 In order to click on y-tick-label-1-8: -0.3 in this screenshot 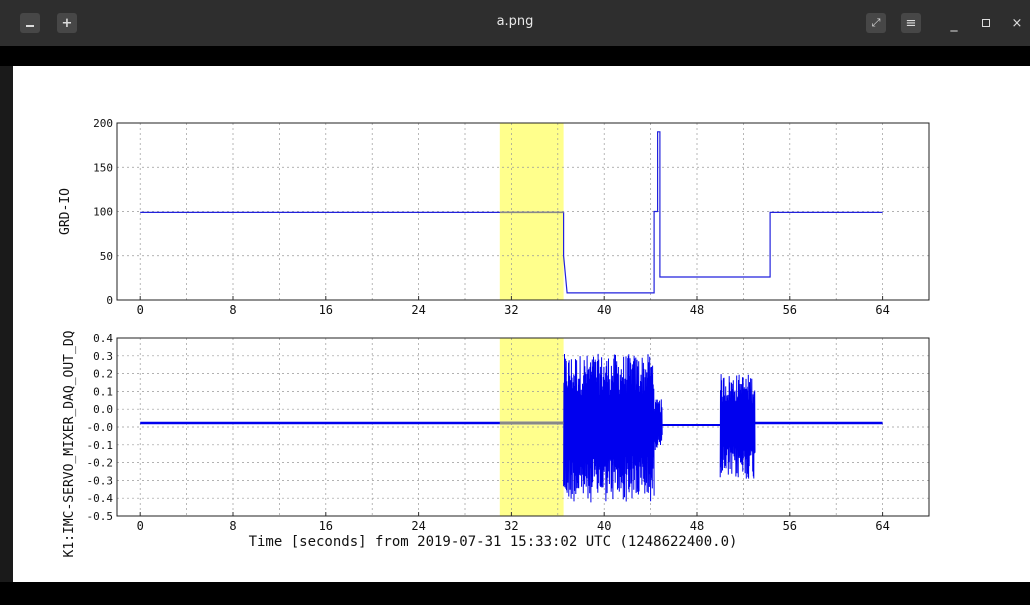, I will do `click(100, 480)`.